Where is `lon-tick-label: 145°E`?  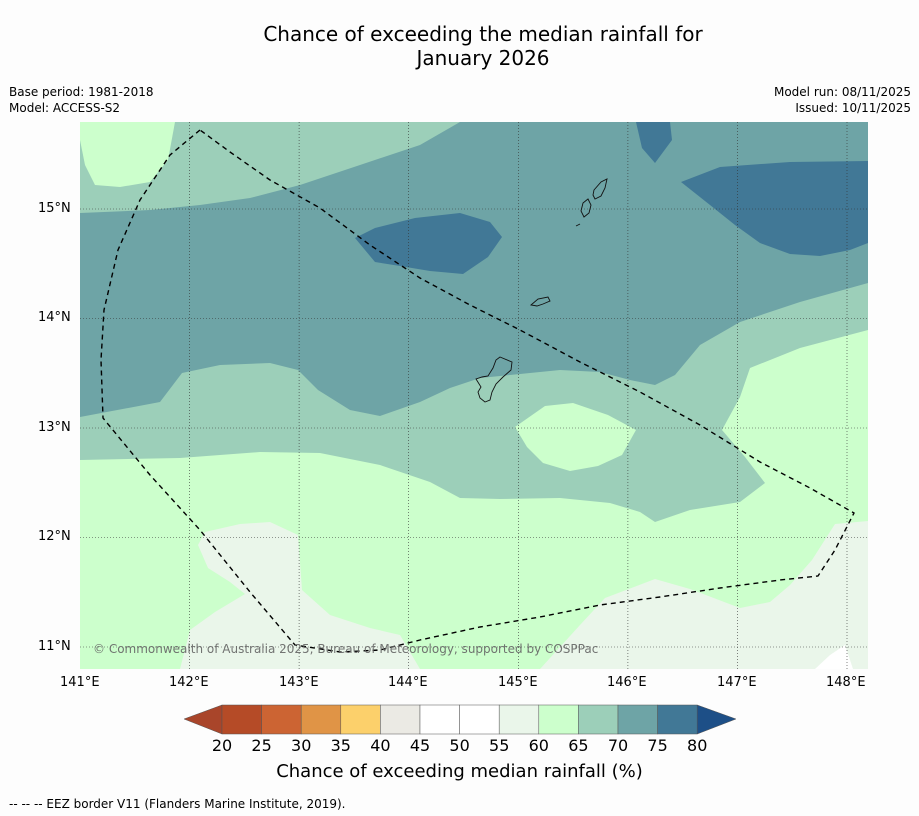 lon-tick-label: 145°E is located at coordinates (518, 682).